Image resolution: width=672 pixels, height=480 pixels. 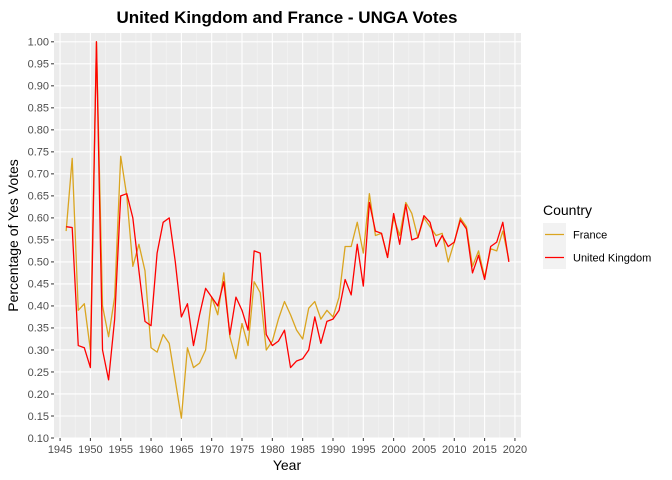 What do you see at coordinates (38, 241) in the screenshot?
I see `y-tick-label: 0.55` at bounding box center [38, 241].